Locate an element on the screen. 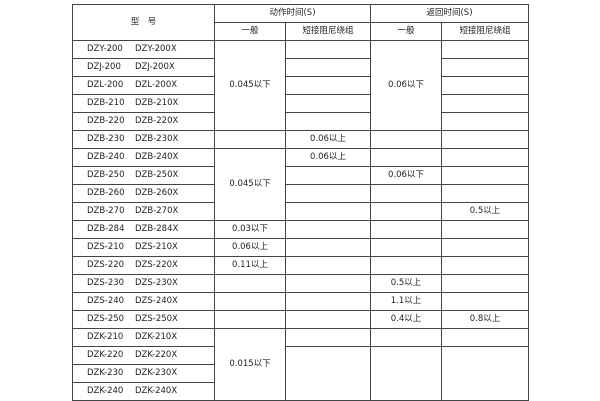 This screenshot has height=401, width=600. model-cell: DZK-230 DZK-230X is located at coordinates (143, 373).